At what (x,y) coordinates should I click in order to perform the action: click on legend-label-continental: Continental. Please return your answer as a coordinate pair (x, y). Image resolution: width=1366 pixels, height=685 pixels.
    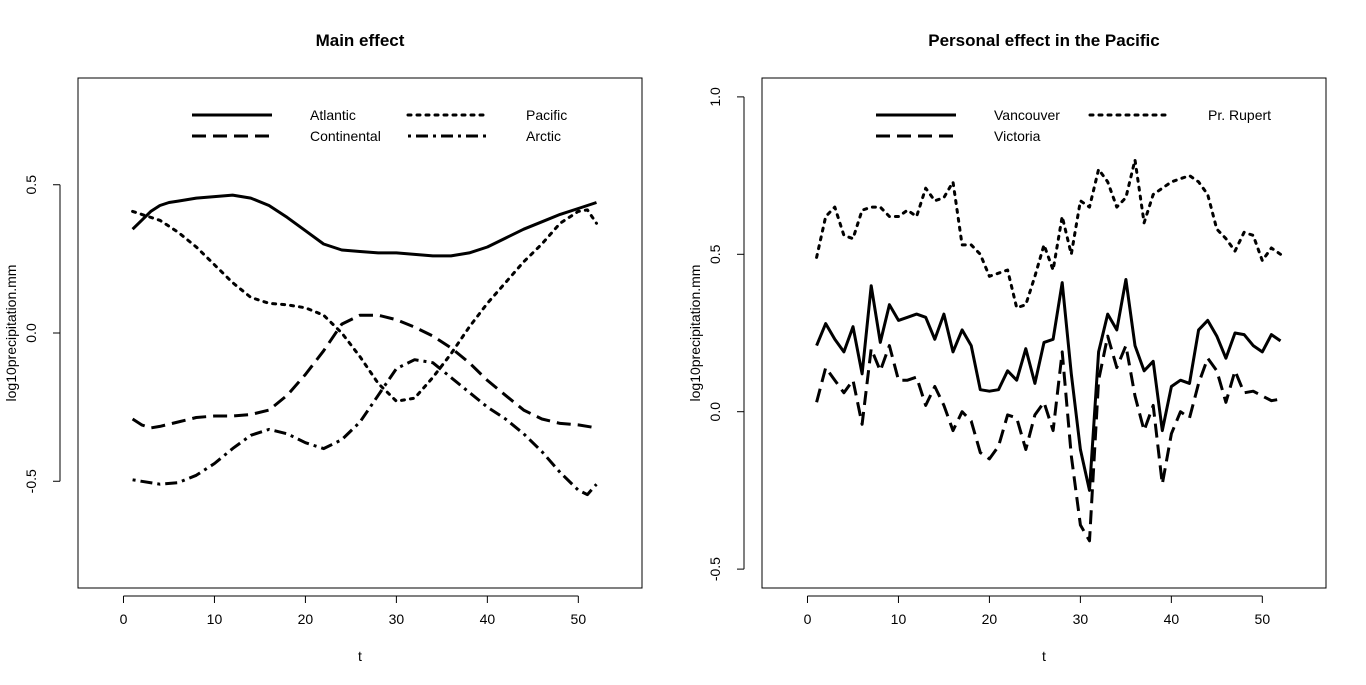
    Looking at the image, I should click on (345, 136).